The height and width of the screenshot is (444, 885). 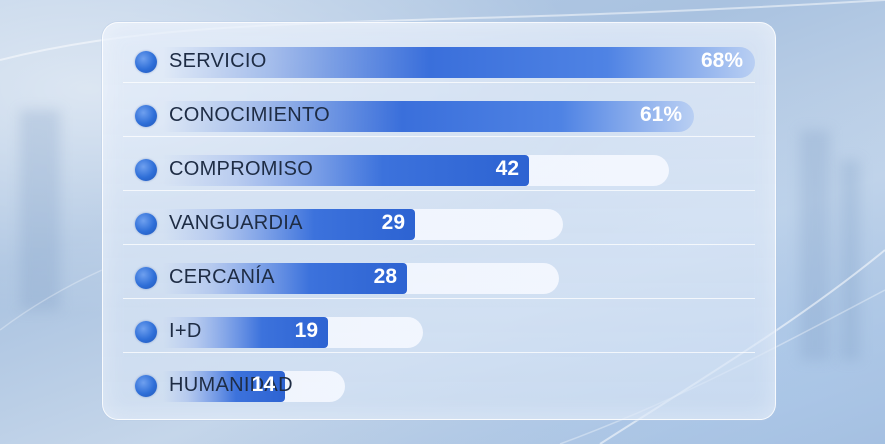 What do you see at coordinates (439, 272) in the screenshot?
I see `bar-row: CERCANÍA 28` at bounding box center [439, 272].